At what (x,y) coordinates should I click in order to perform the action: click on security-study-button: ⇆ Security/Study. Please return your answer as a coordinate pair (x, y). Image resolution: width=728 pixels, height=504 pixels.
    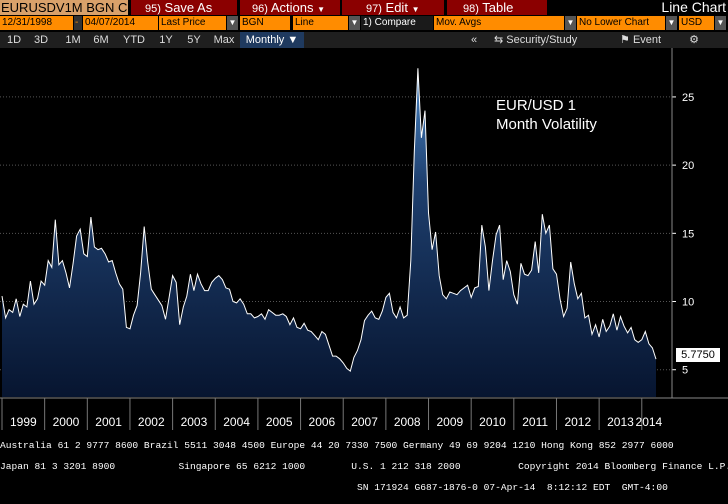
    Looking at the image, I should click on (549, 40).